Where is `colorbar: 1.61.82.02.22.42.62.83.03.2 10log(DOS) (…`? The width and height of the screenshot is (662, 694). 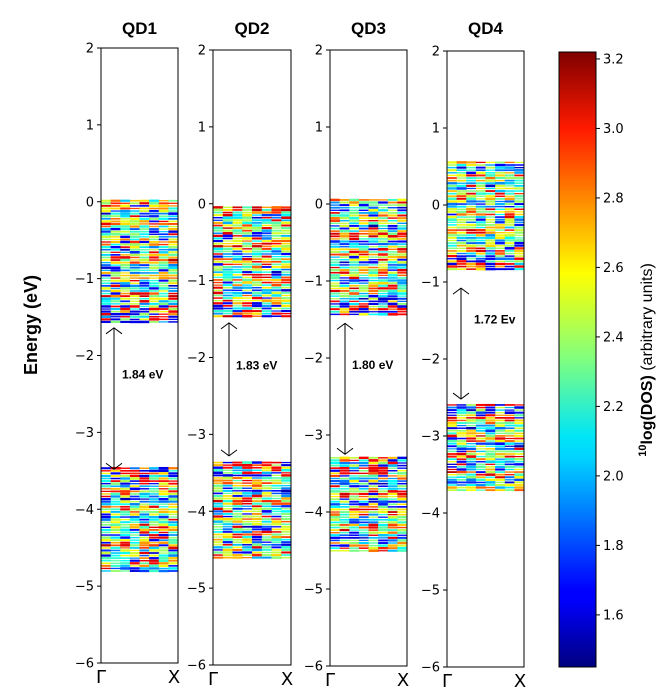
colorbar: 1.61.82.02.22.42.62.83.03.2 10log(DOS) (… is located at coordinates (607, 359).